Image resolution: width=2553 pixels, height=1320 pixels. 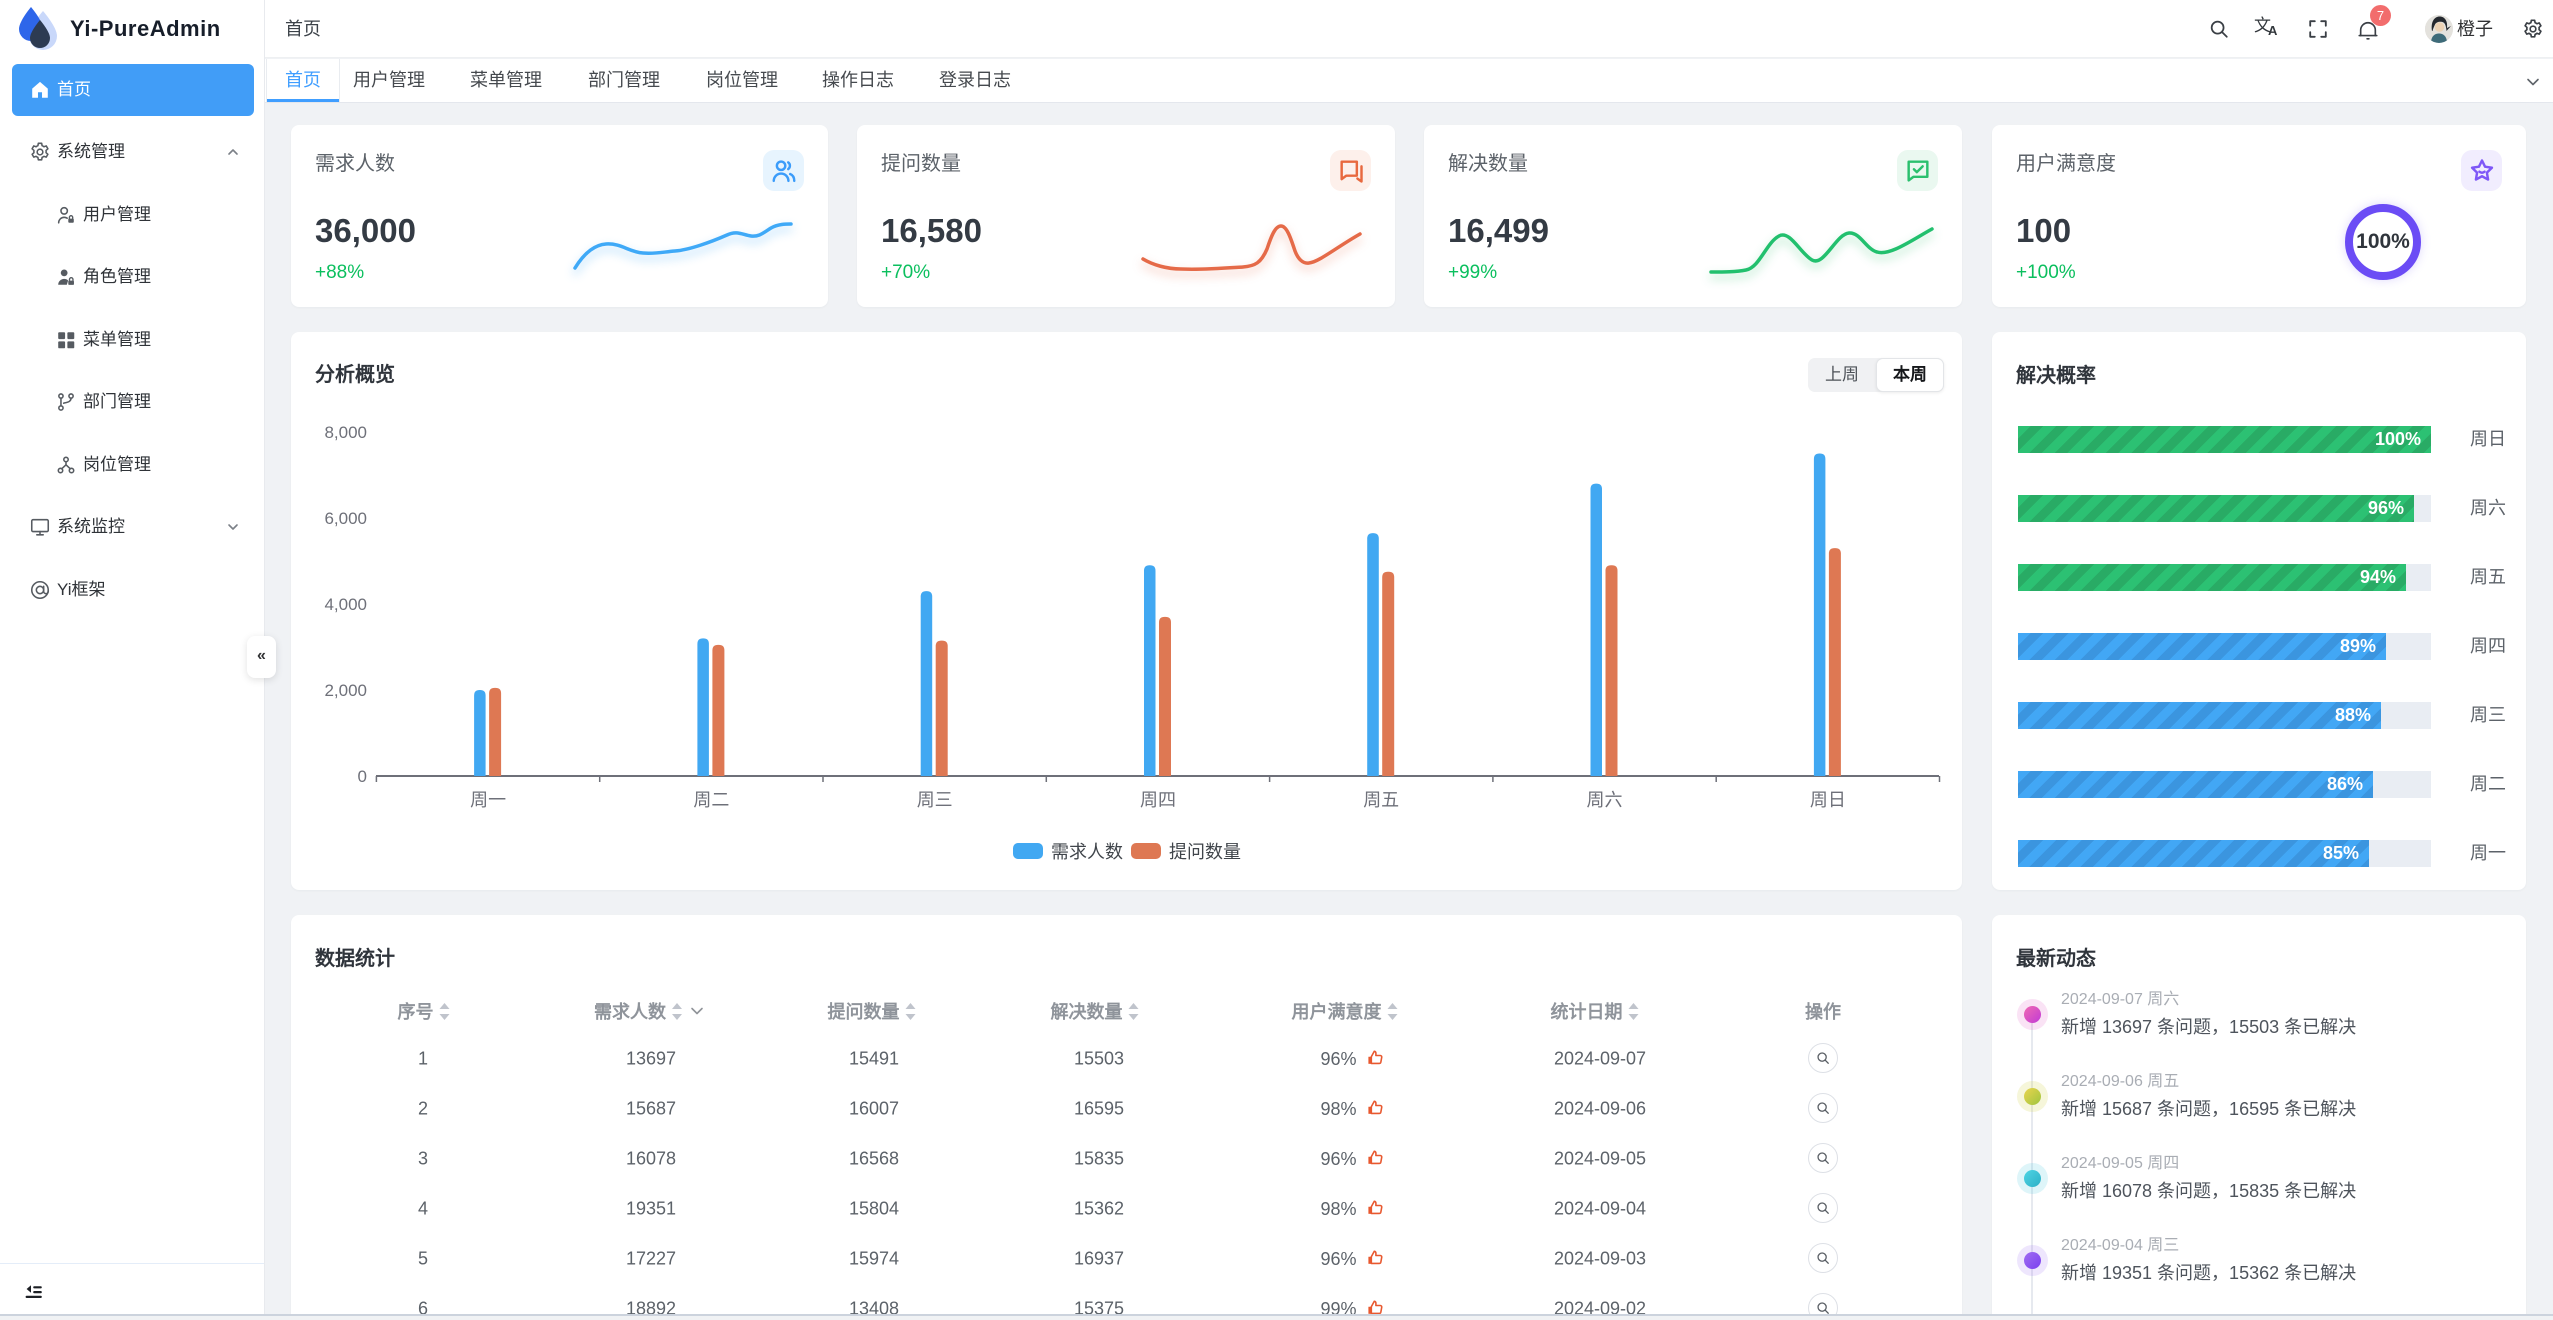 I want to click on svg-text: 周二, so click(x=711, y=800).